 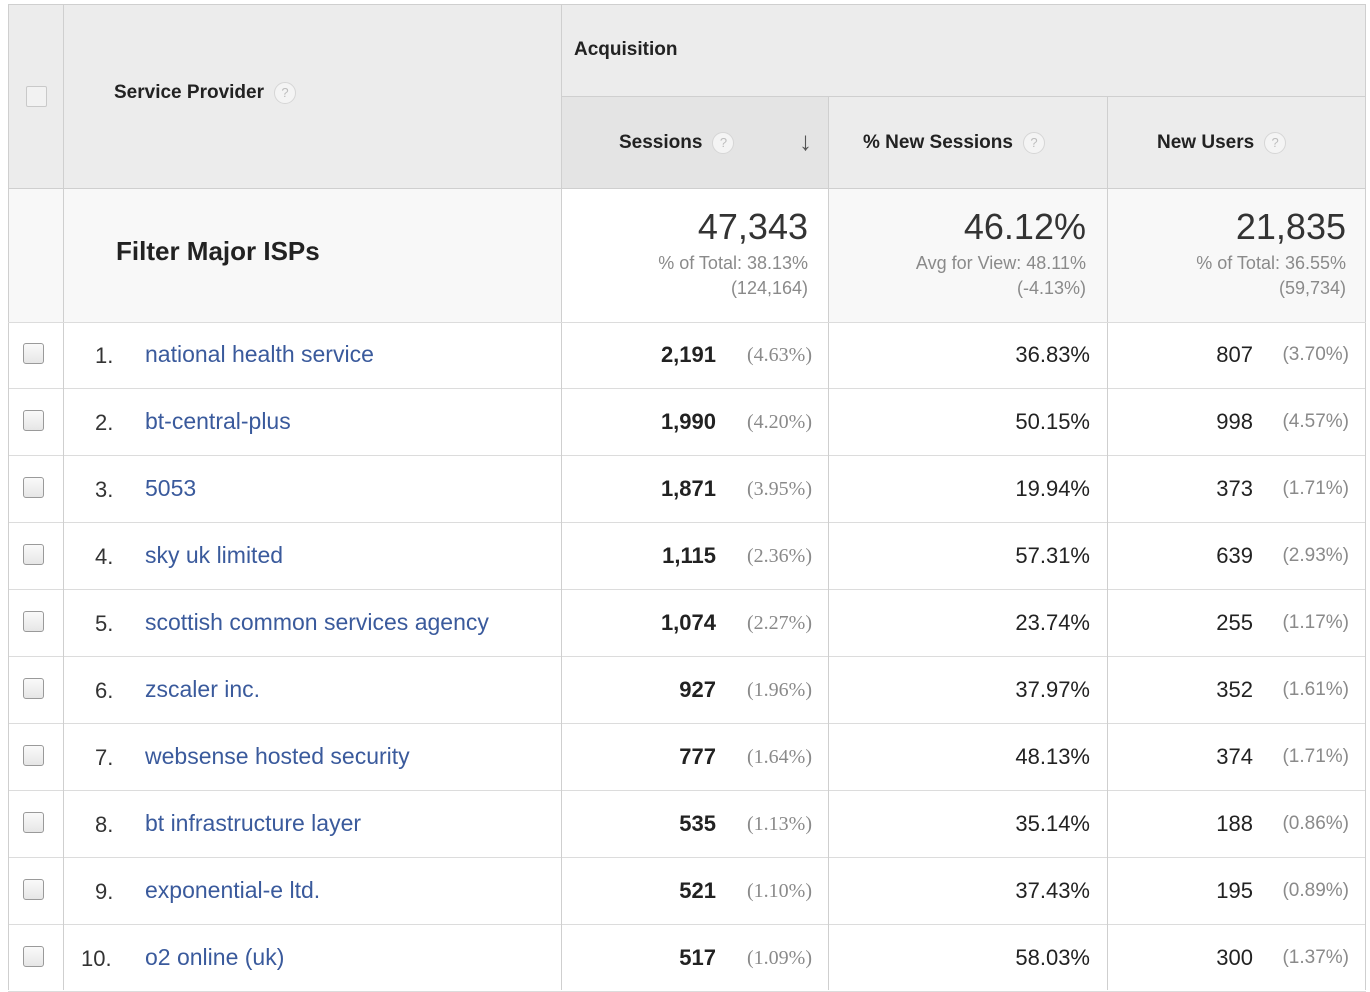 I want to click on sessions-value: 927, so click(x=697, y=689).